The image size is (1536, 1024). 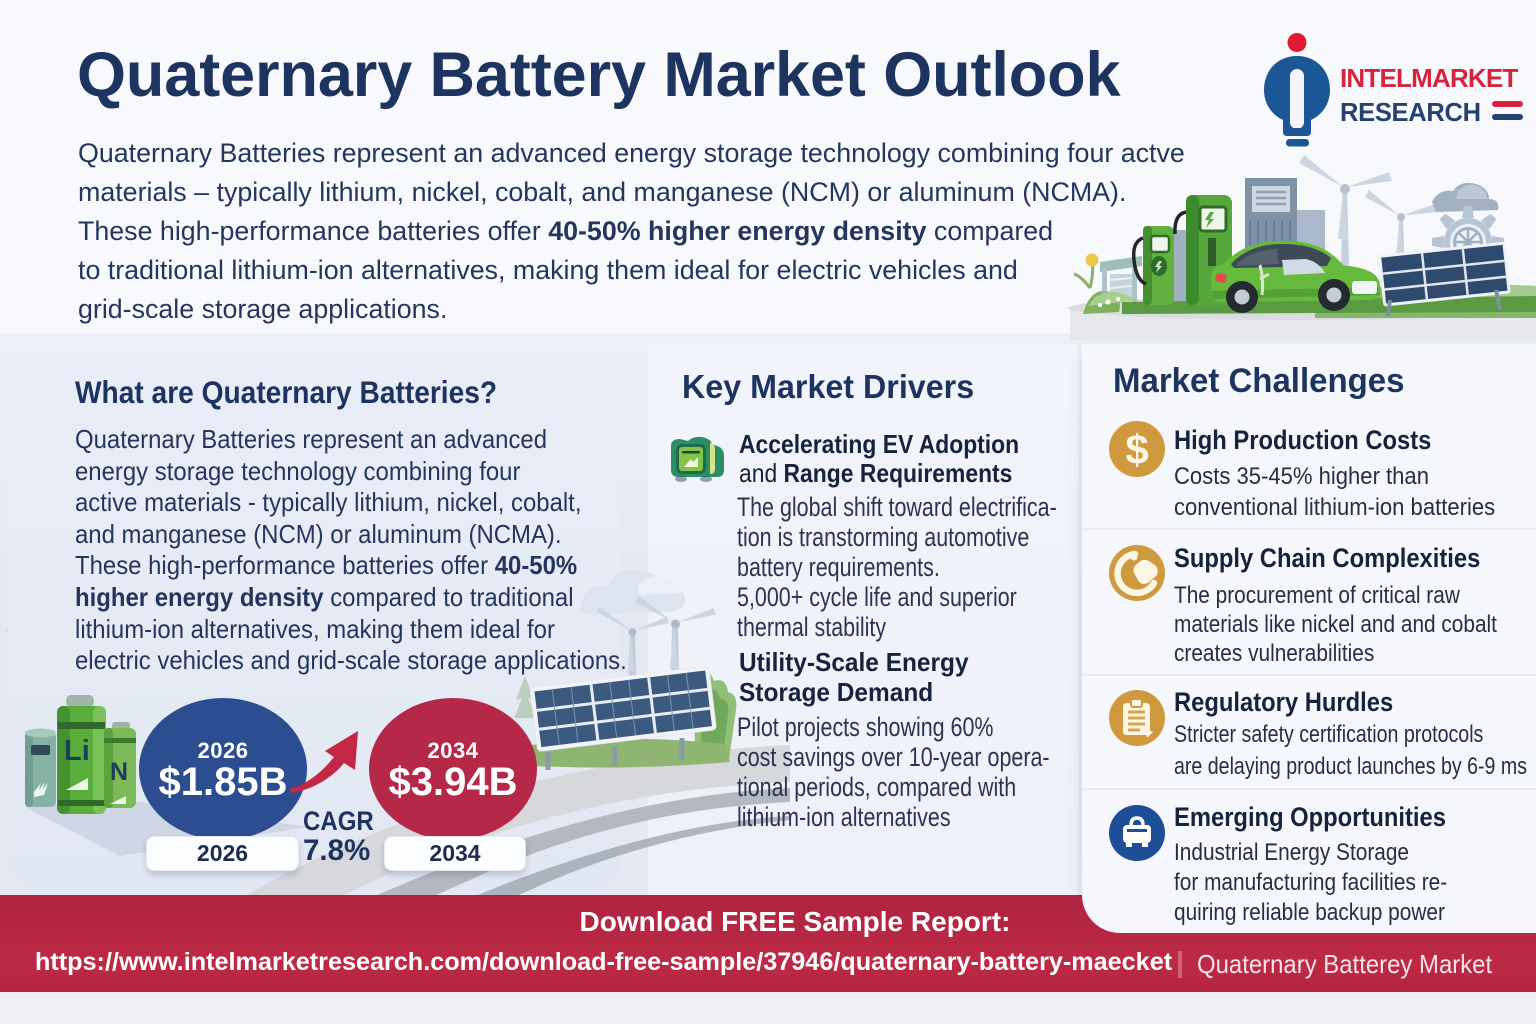 I want to click on svg-text: N, so click(x=119, y=772).